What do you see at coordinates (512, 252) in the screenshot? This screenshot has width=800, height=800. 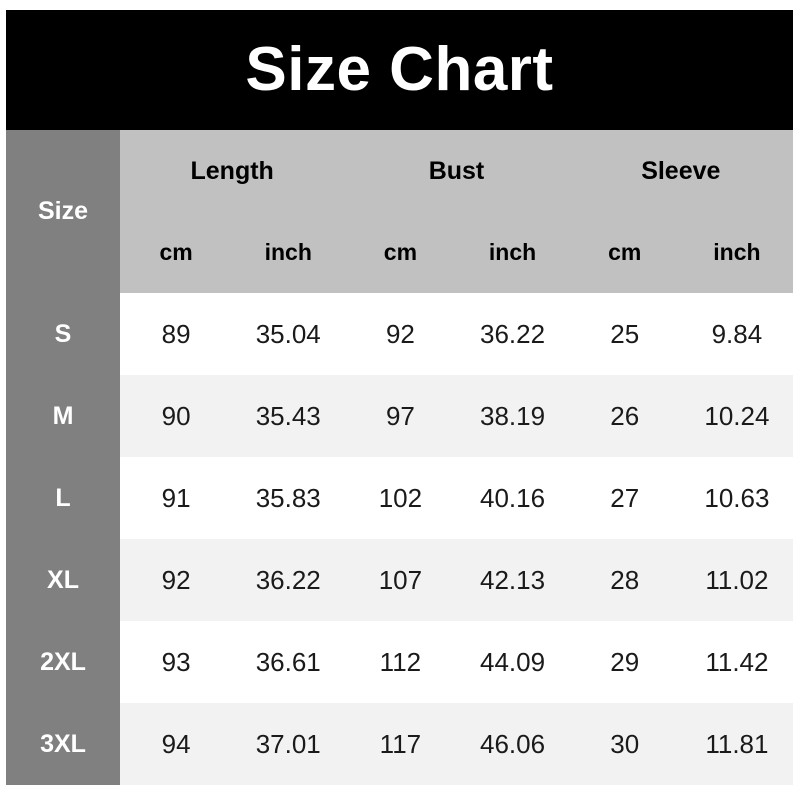 I see `unit-header-bust-inch: inch` at bounding box center [512, 252].